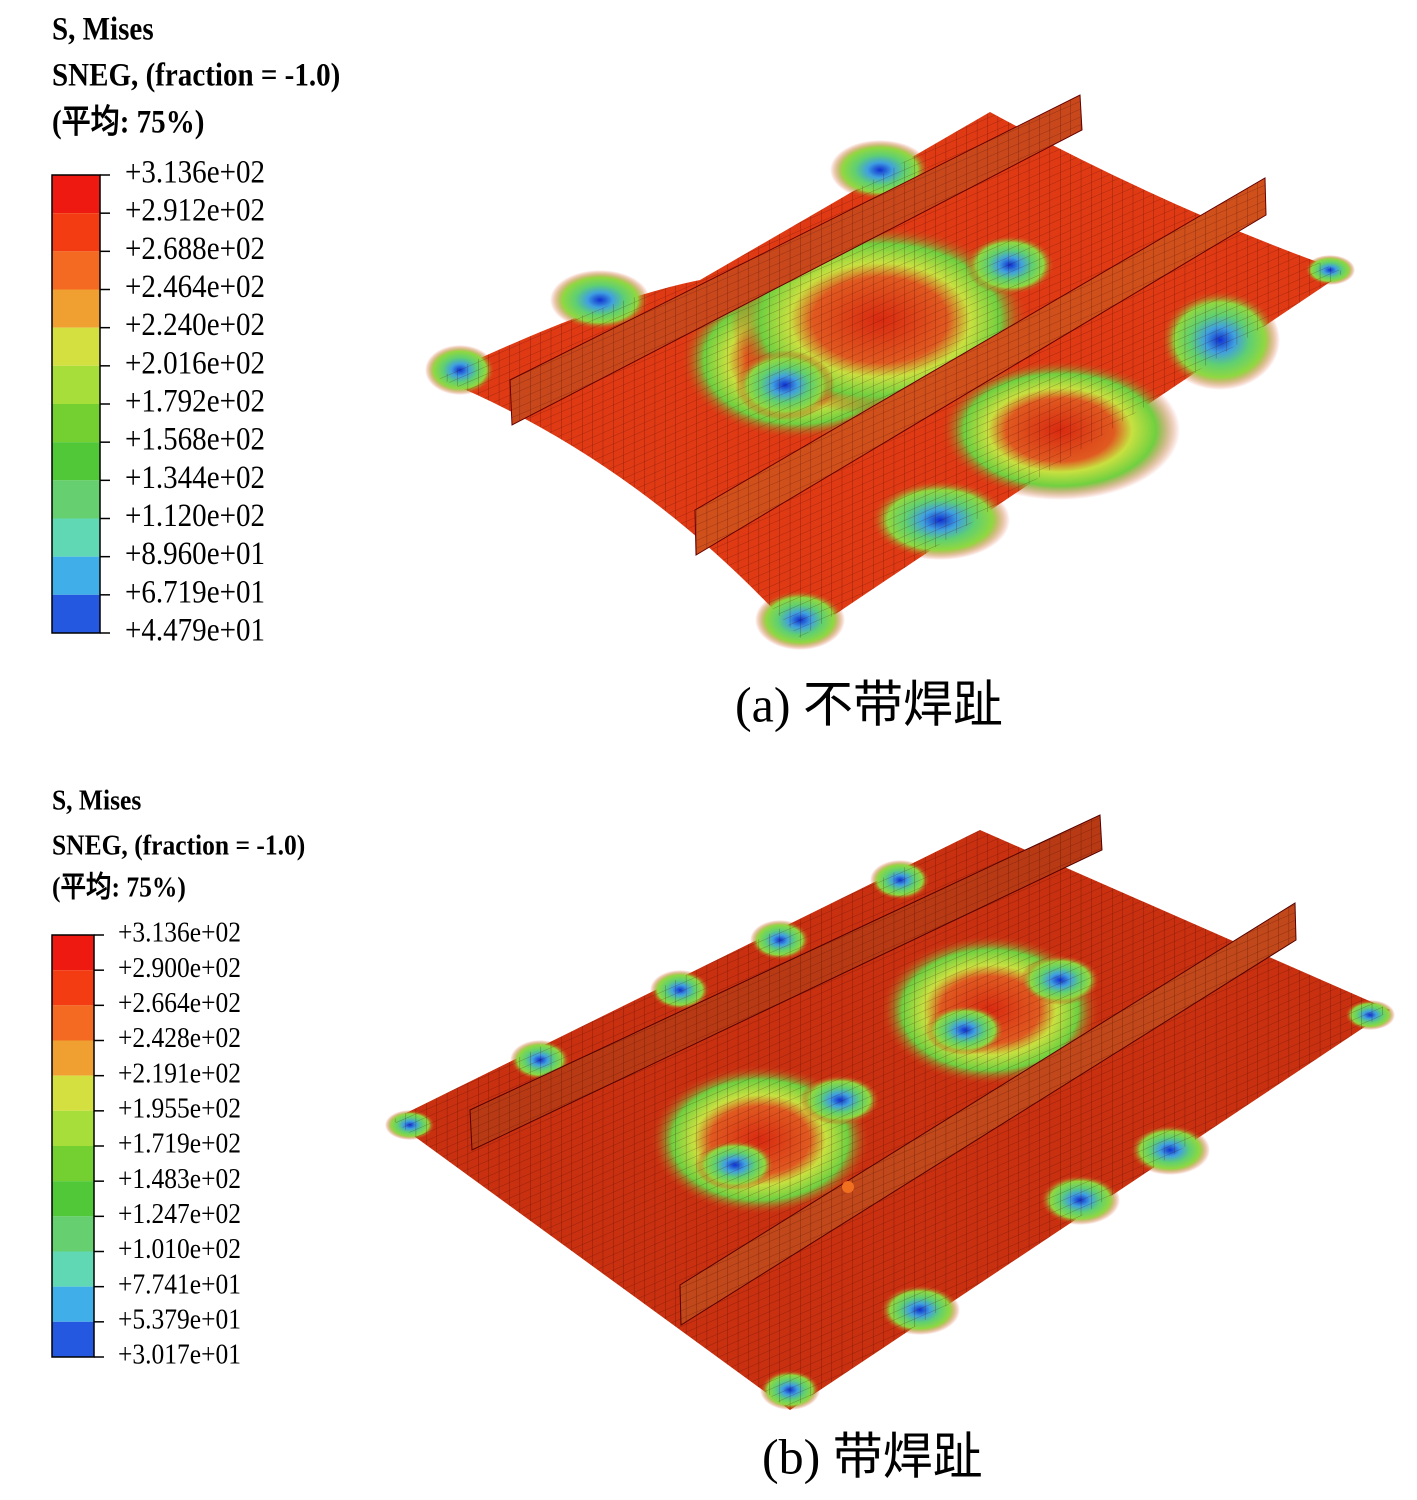 The width and height of the screenshot is (1417, 1500). What do you see at coordinates (179, 1284) in the screenshot?
I see `legend-tick-label: +7.741e+01` at bounding box center [179, 1284].